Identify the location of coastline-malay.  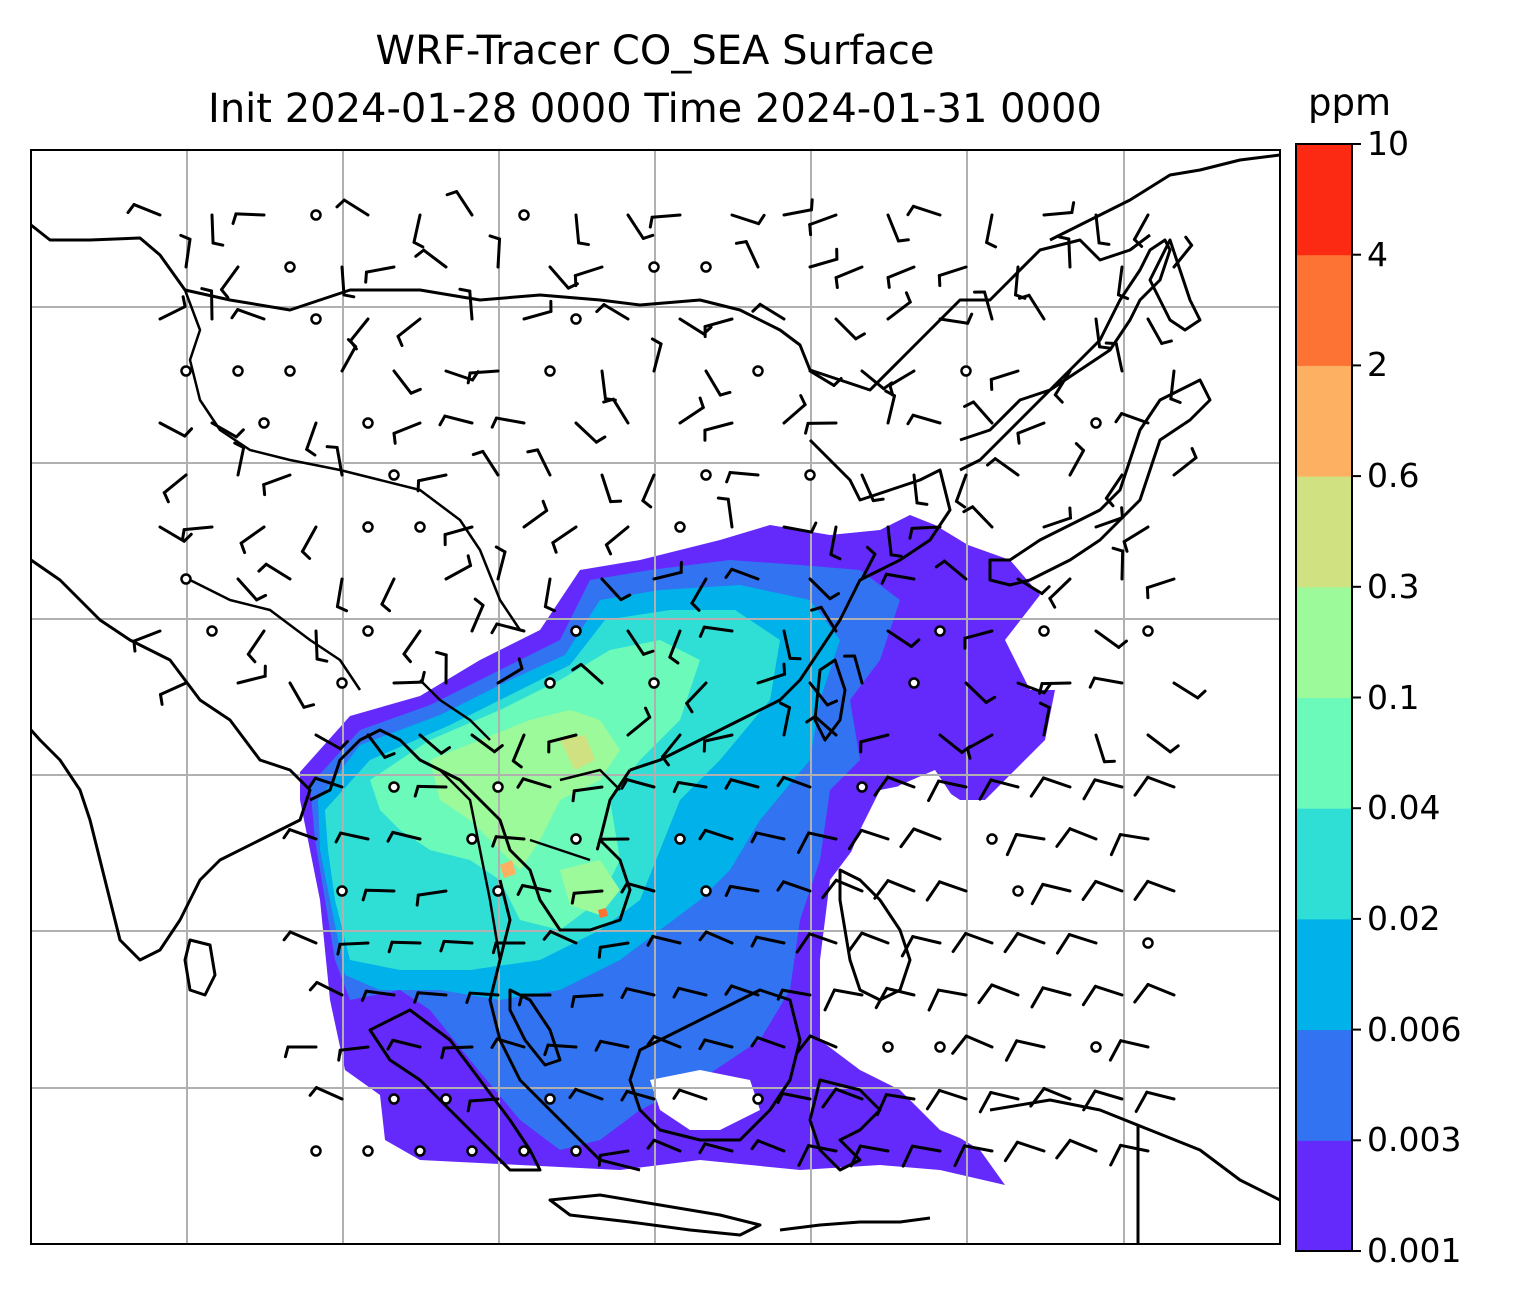
(535, 1027).